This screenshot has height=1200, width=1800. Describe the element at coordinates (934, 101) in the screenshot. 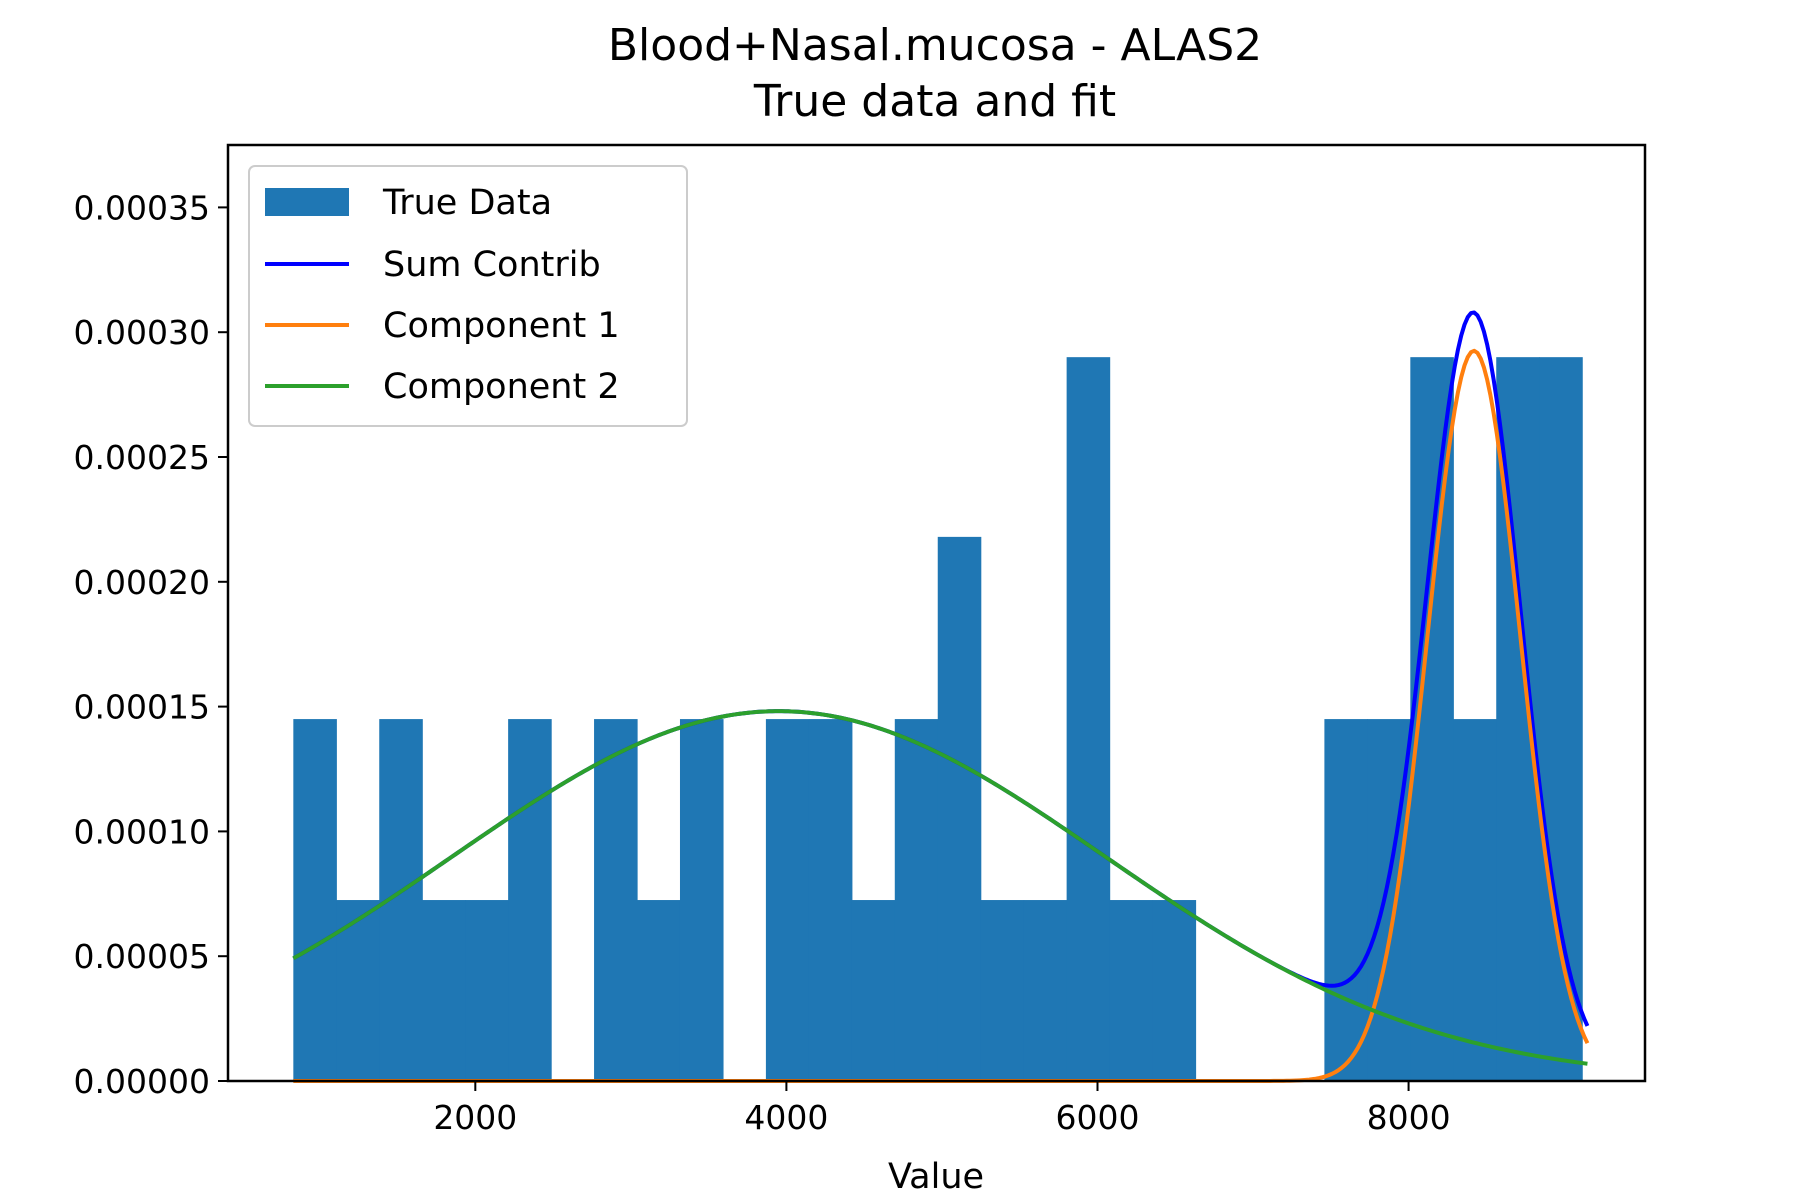

I see `chart-subtitle: True data and fit` at that location.